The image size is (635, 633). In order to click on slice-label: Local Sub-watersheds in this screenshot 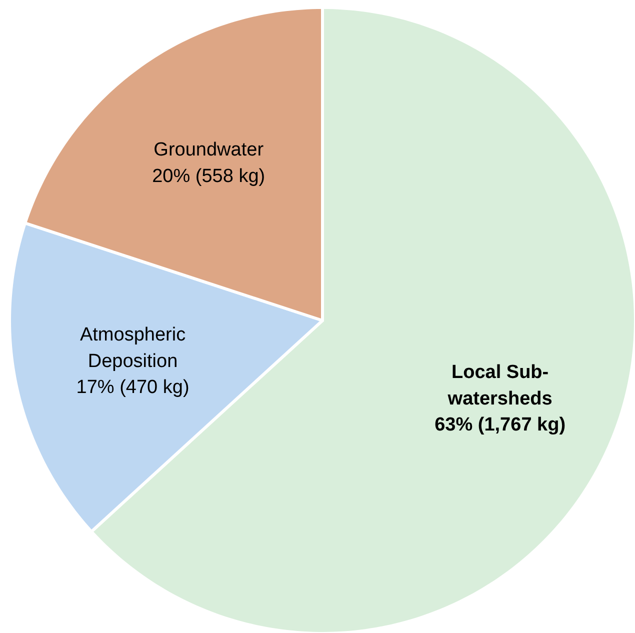, I will do `click(499, 386)`.